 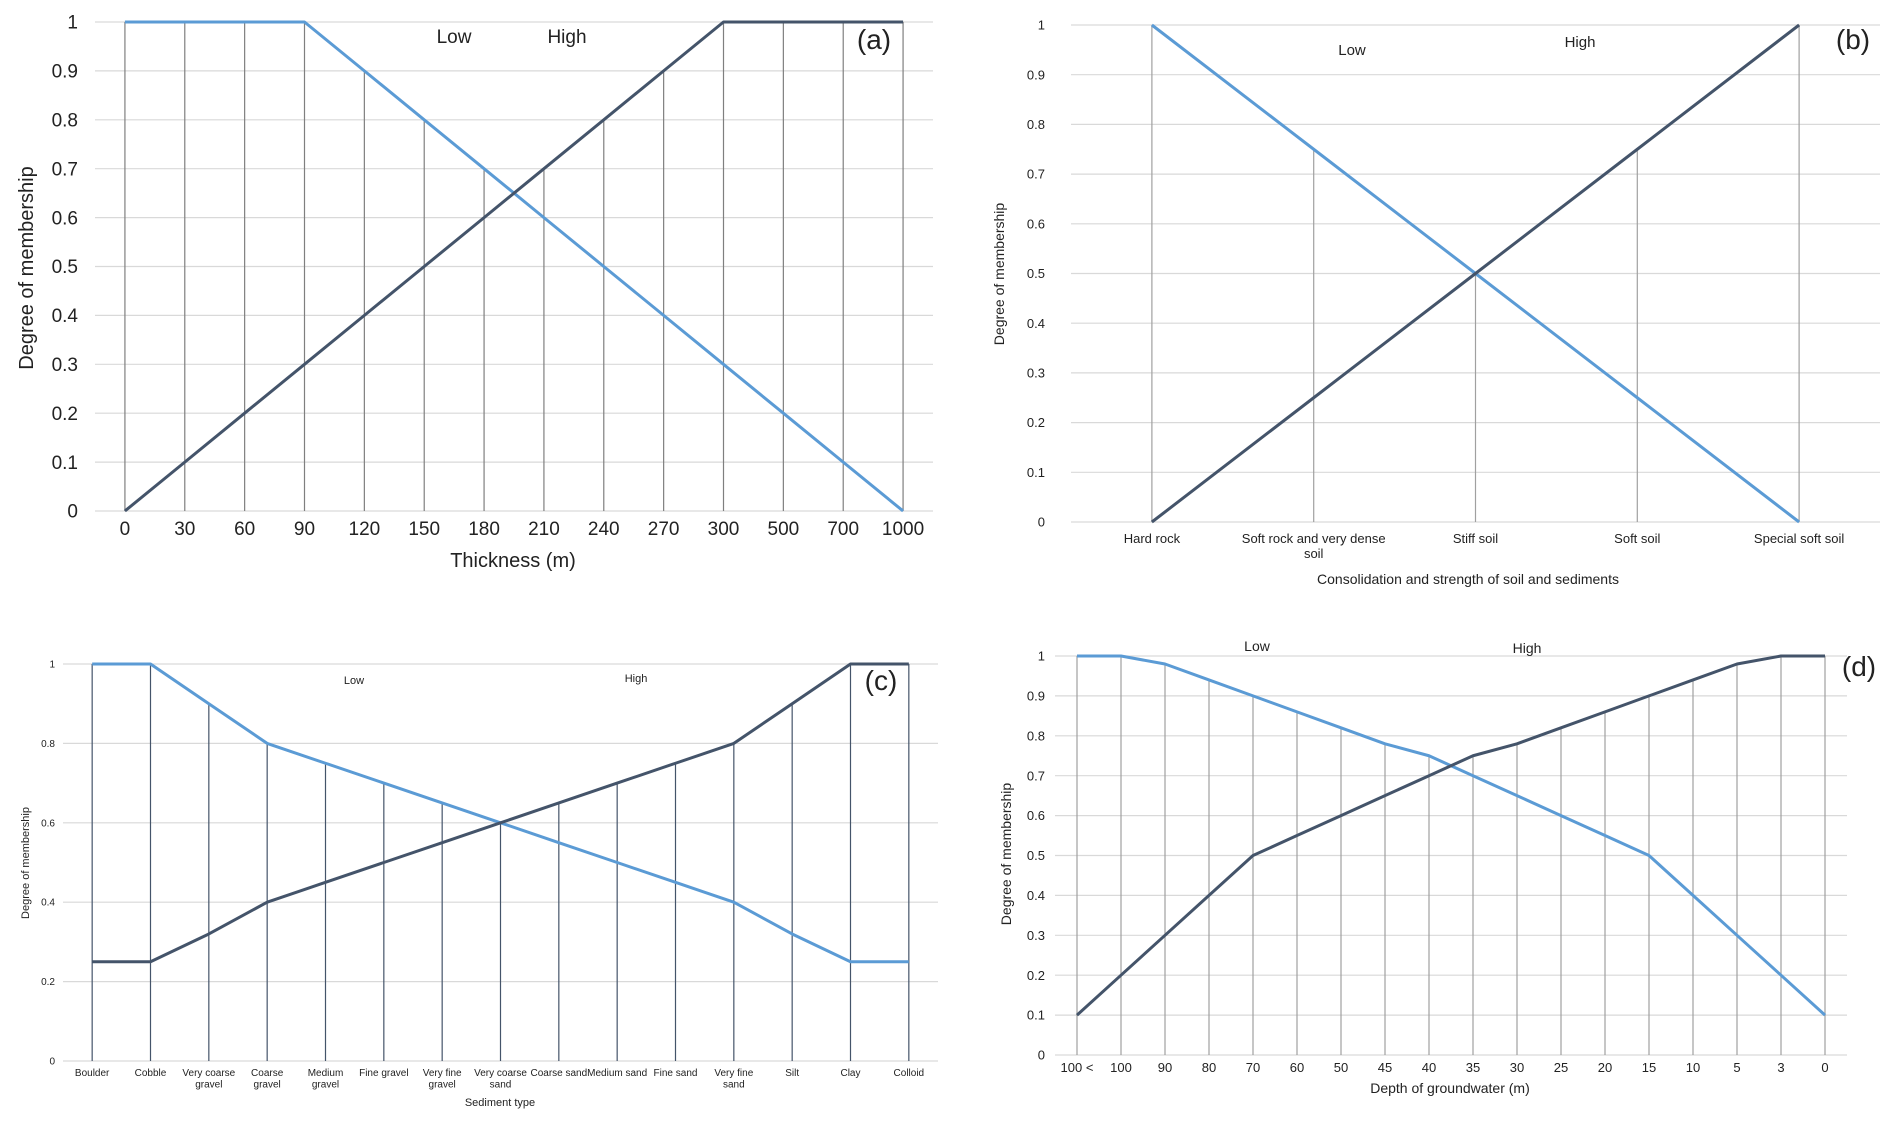 What do you see at coordinates (442, 1079) in the screenshot?
I see `x-tick-label: Very fine gravel` at bounding box center [442, 1079].